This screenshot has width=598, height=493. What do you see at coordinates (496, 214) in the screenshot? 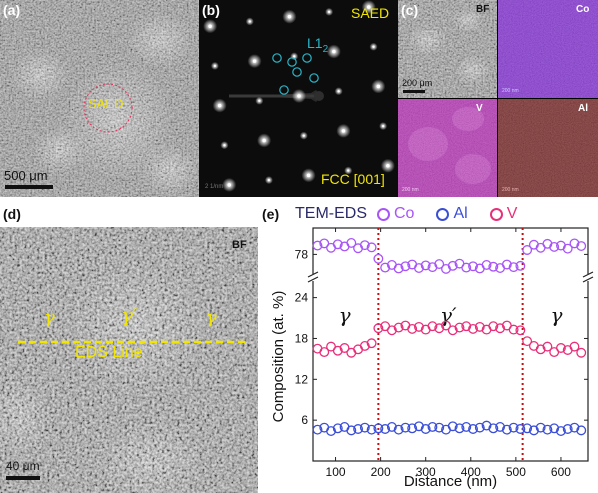
I see `legend-v-marker` at bounding box center [496, 214].